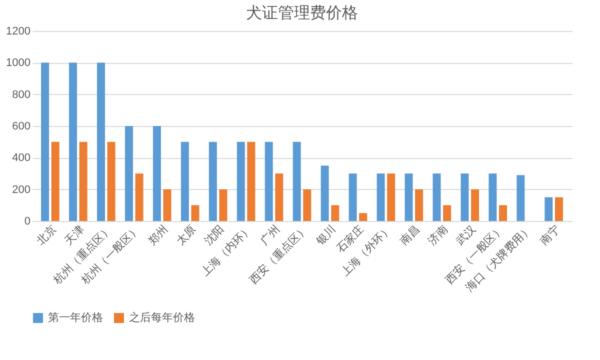  Describe the element at coordinates (186, 235) in the screenshot. I see `x-tick-label: 太原` at that location.